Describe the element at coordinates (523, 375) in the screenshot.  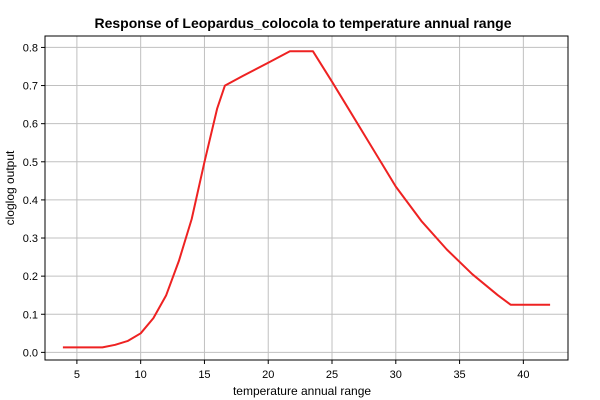
I see `x-tick-label: 40` at that location.